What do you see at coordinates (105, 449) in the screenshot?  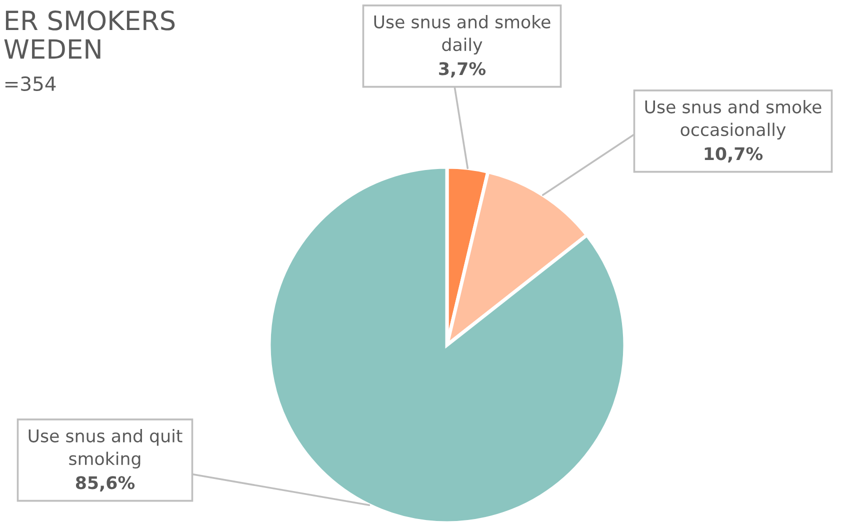 I see `slice-label: Use snus and quit smoking` at bounding box center [105, 449].